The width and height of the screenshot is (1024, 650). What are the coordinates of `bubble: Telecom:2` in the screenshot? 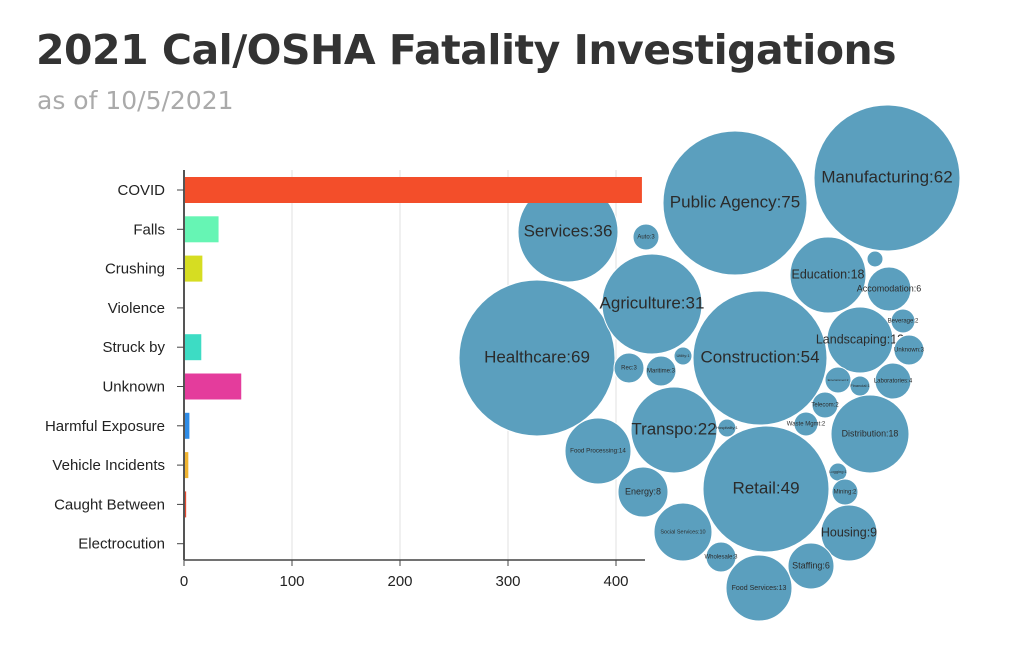 It's located at (825, 405).